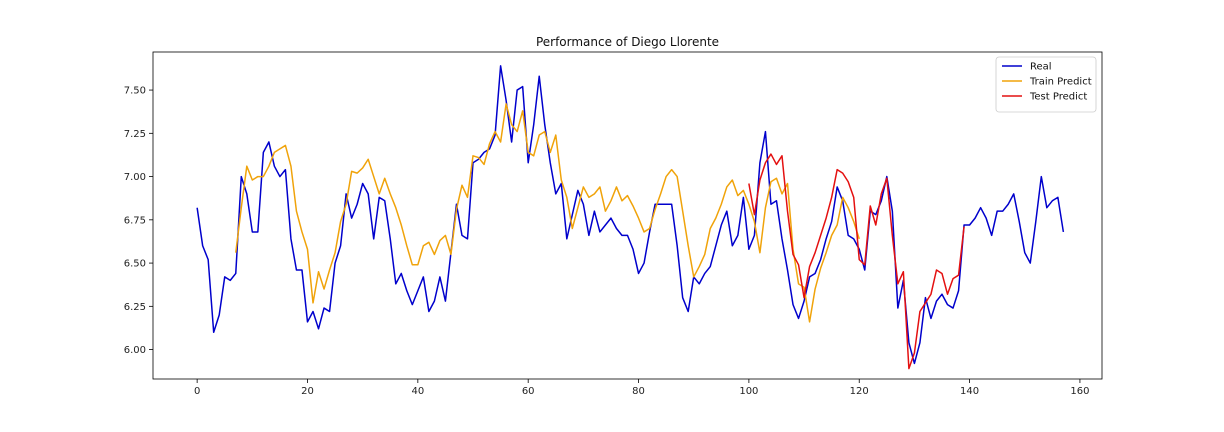  What do you see at coordinates (528, 391) in the screenshot?
I see `x-tick-label: 60` at bounding box center [528, 391].